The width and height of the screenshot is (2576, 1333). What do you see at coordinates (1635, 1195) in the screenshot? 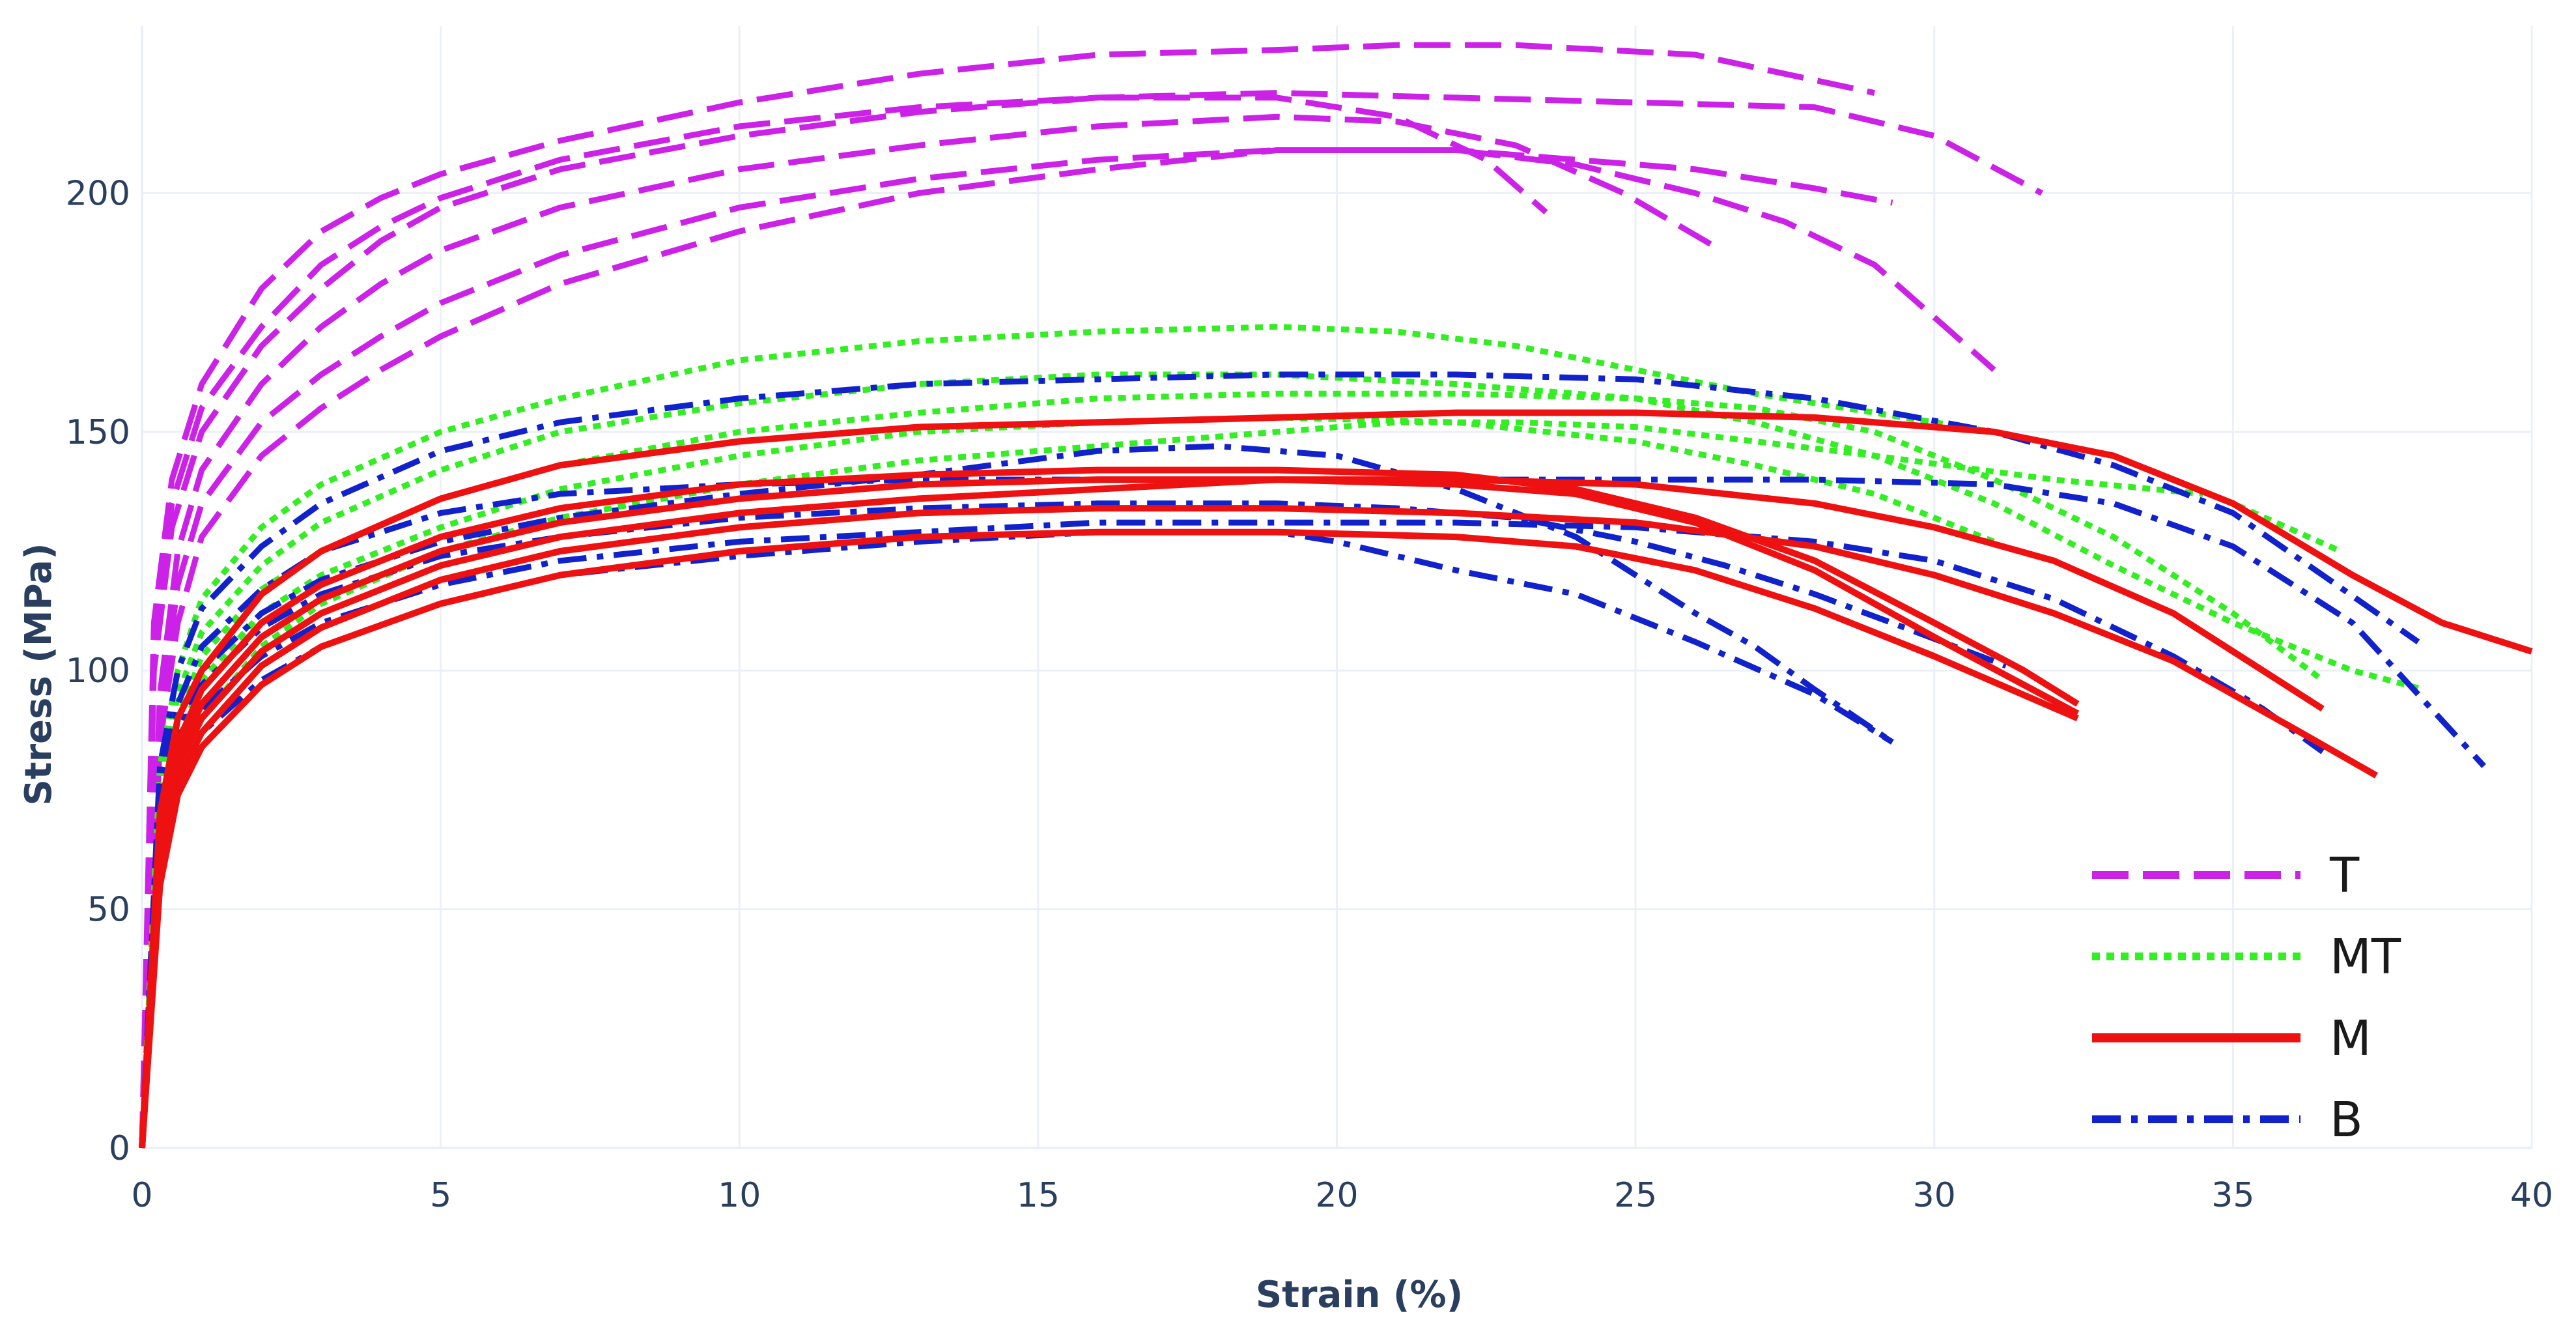
I see `x-tick-label: 25` at bounding box center [1635, 1195].